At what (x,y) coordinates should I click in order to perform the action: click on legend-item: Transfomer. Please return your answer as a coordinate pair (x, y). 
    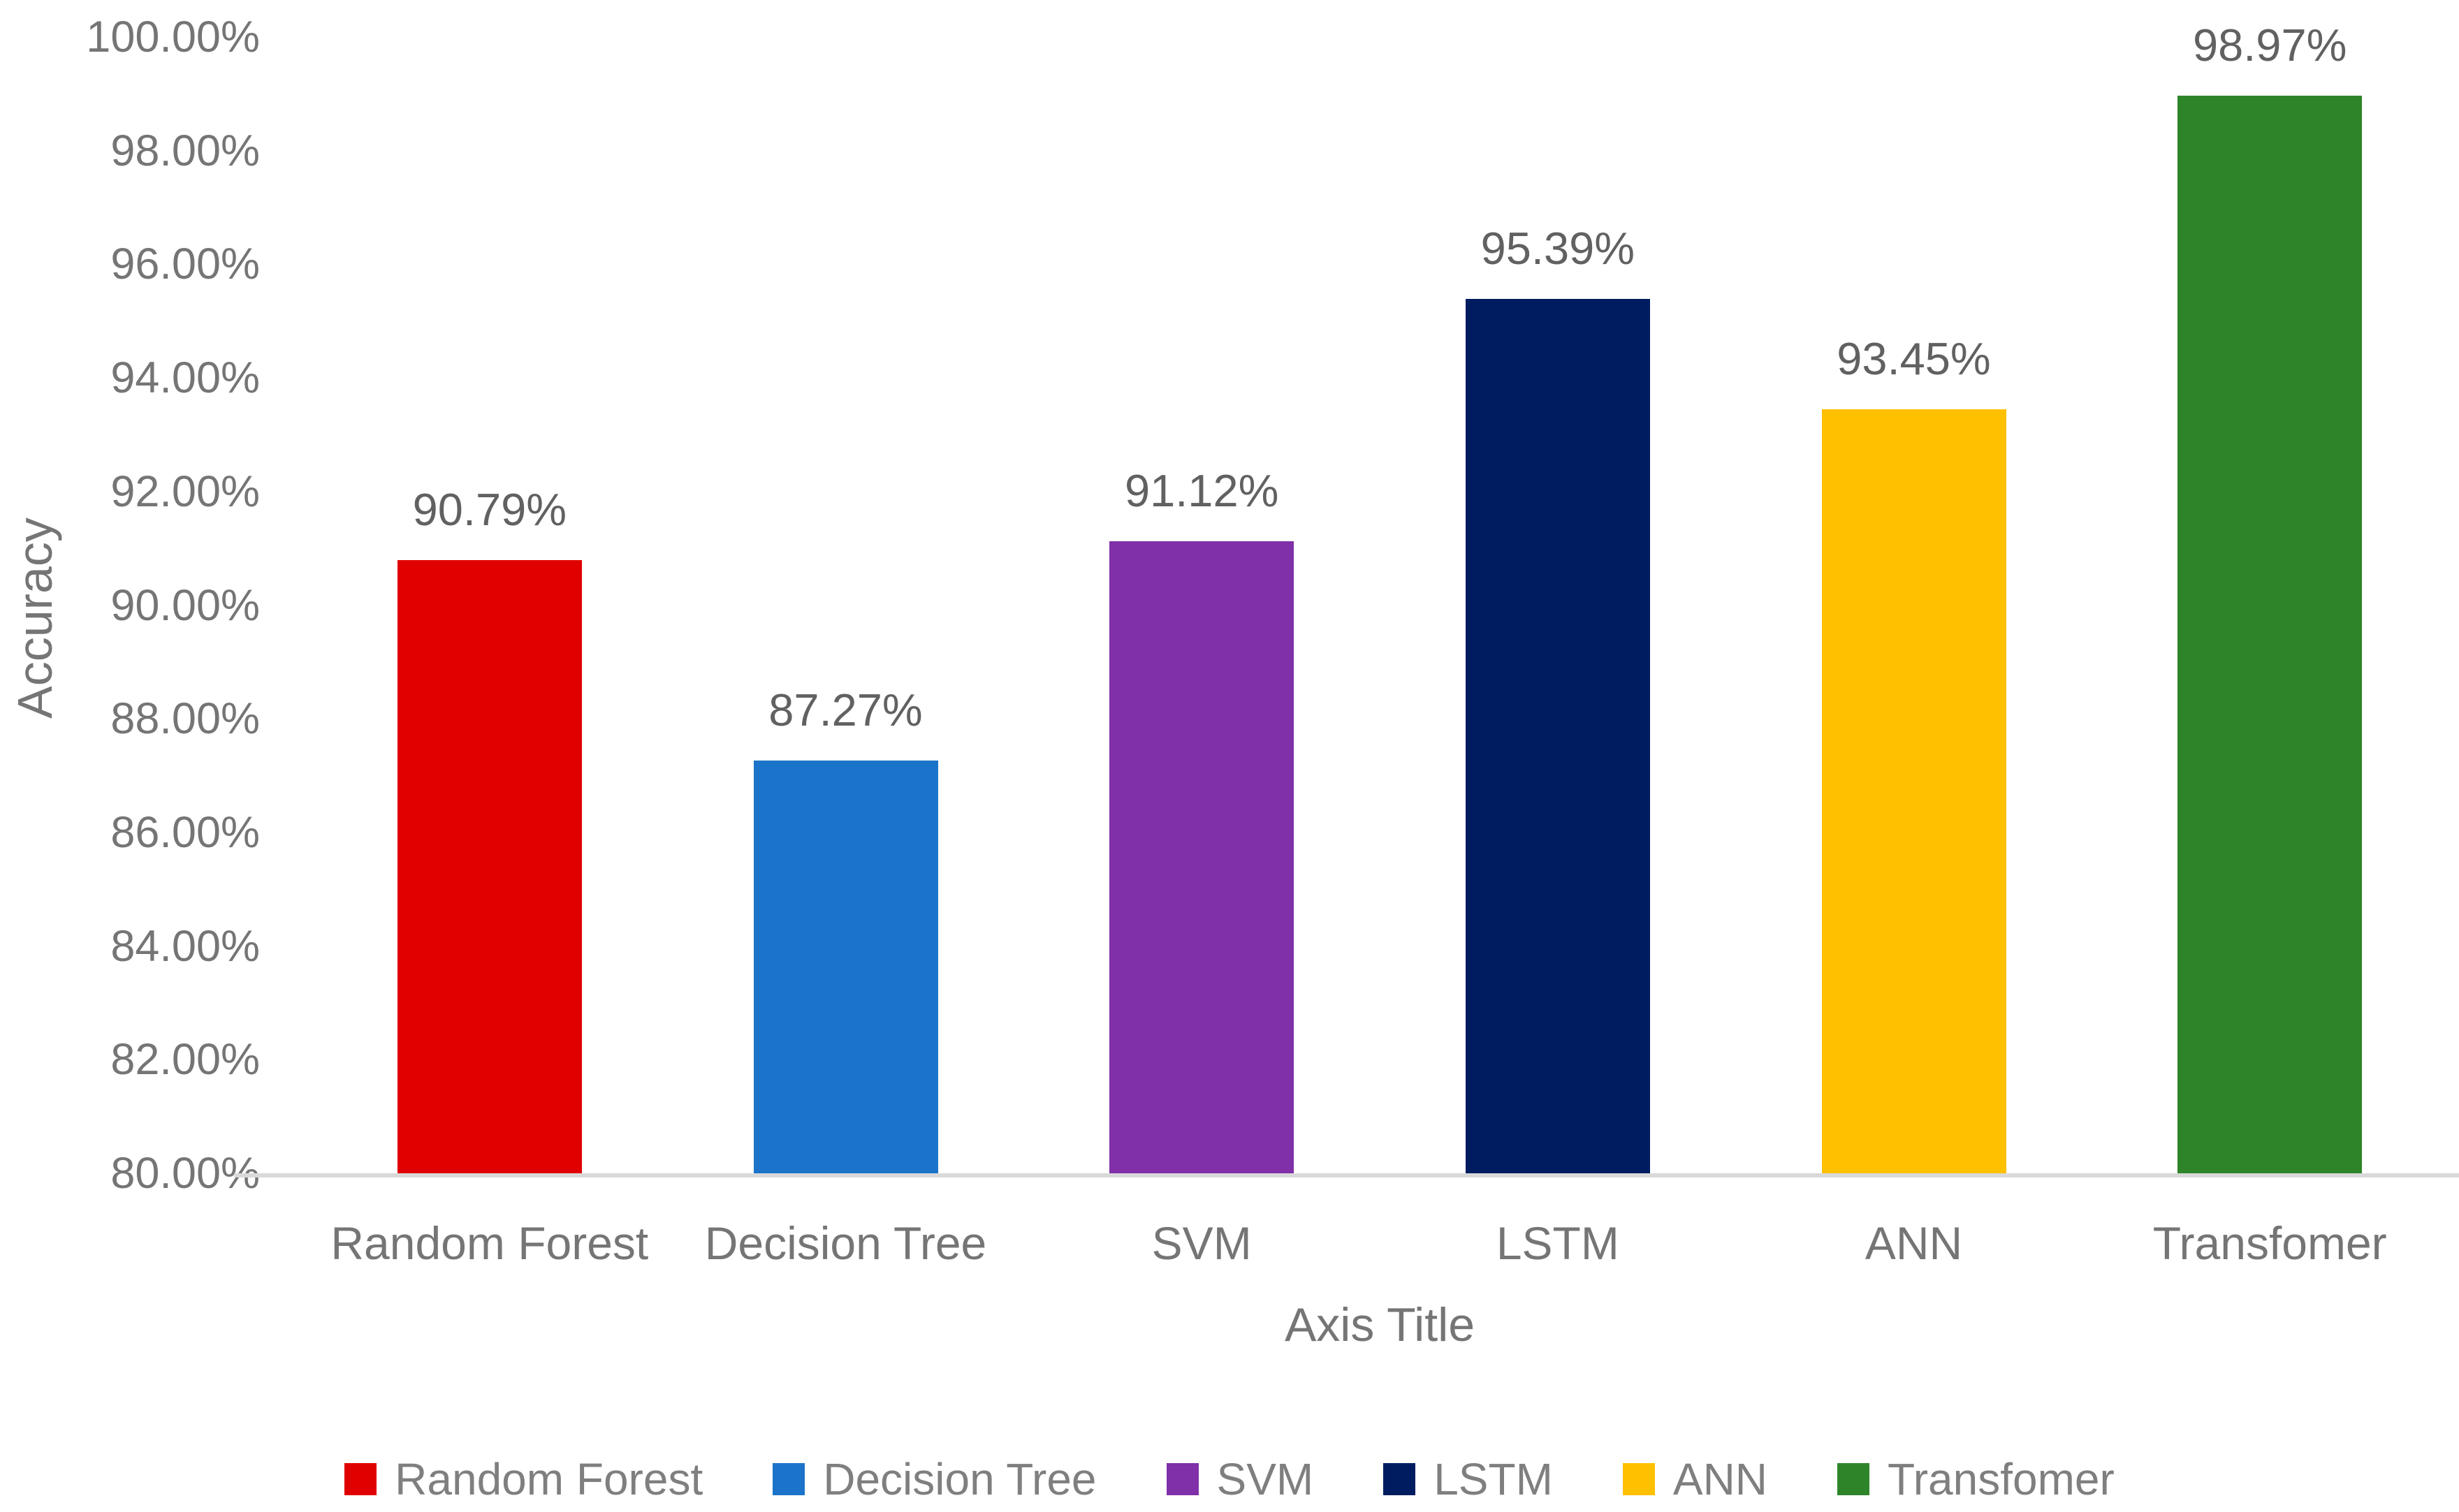
    Looking at the image, I should click on (1976, 1480).